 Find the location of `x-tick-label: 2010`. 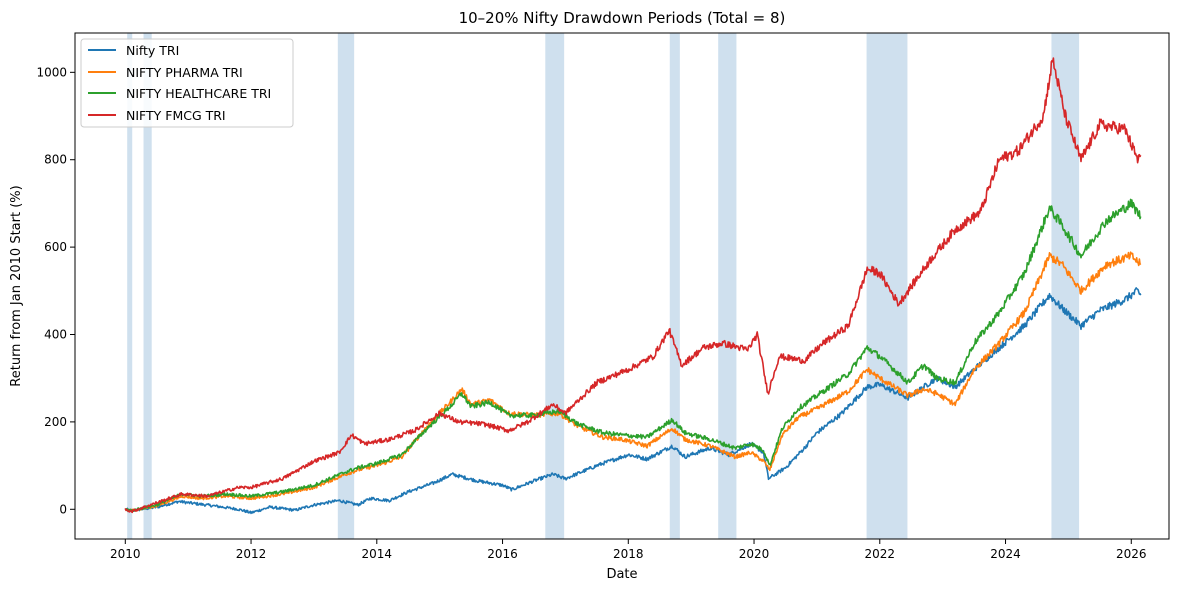

x-tick-label: 2010 is located at coordinates (125, 554).